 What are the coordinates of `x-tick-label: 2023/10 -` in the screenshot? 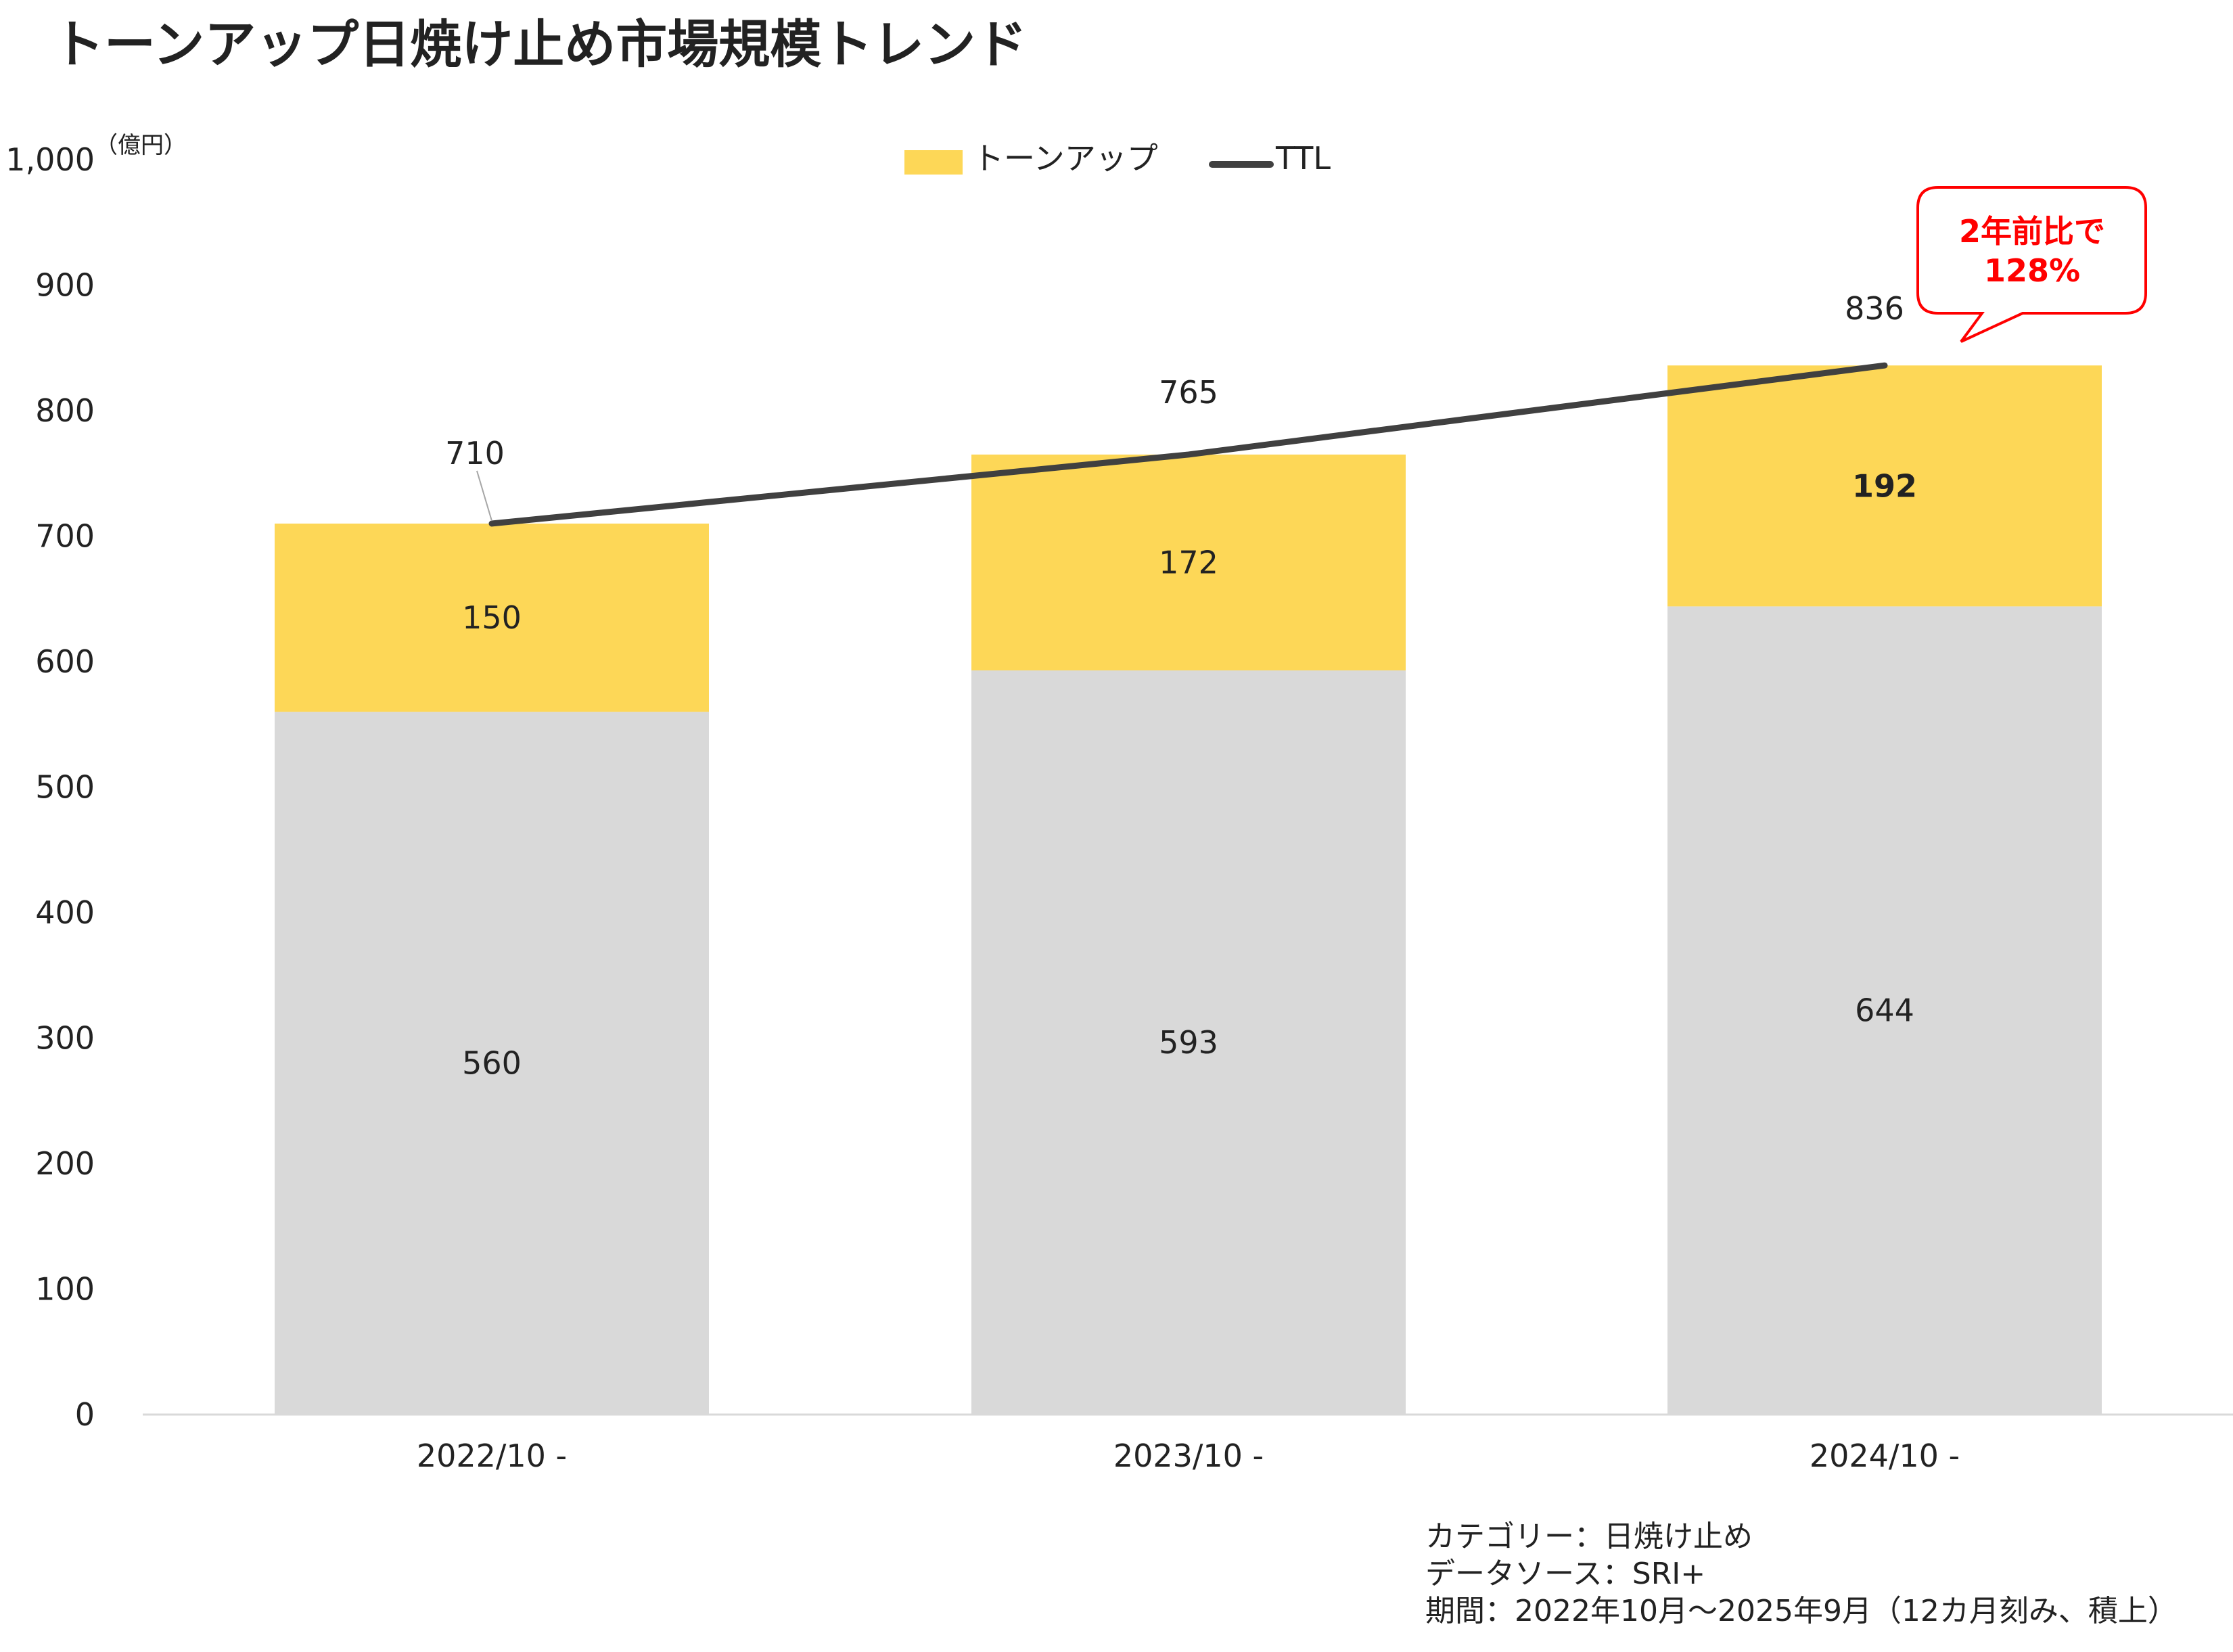 It's located at (1188, 1456).